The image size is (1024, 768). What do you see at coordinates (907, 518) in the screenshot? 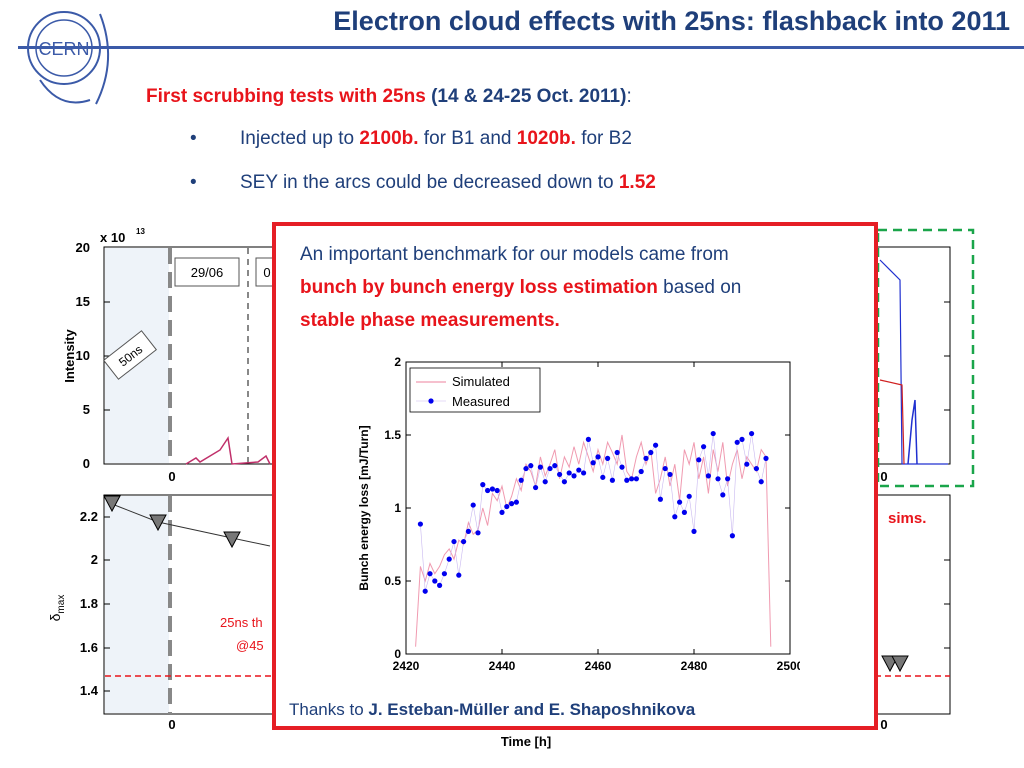
I see `bottom-right-label: sims.` at bounding box center [907, 518].